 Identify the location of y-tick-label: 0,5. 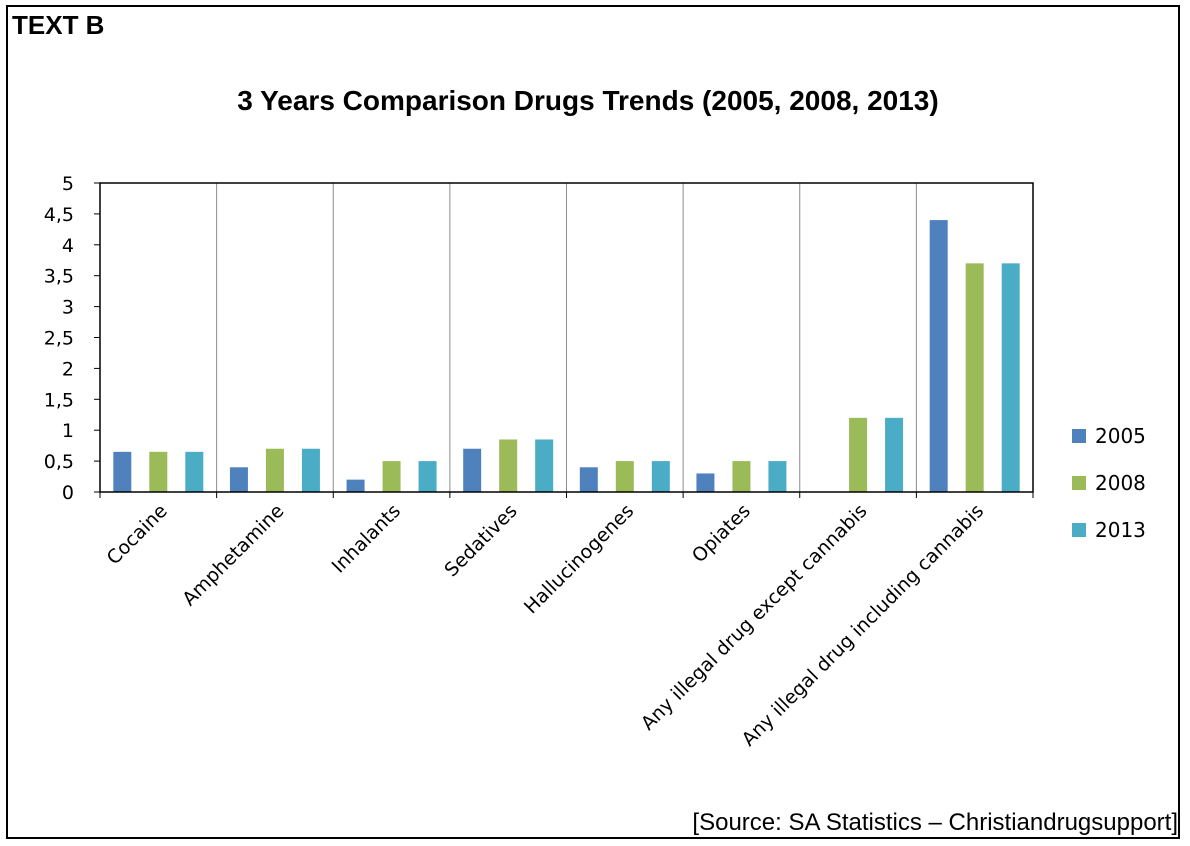
(59, 462).